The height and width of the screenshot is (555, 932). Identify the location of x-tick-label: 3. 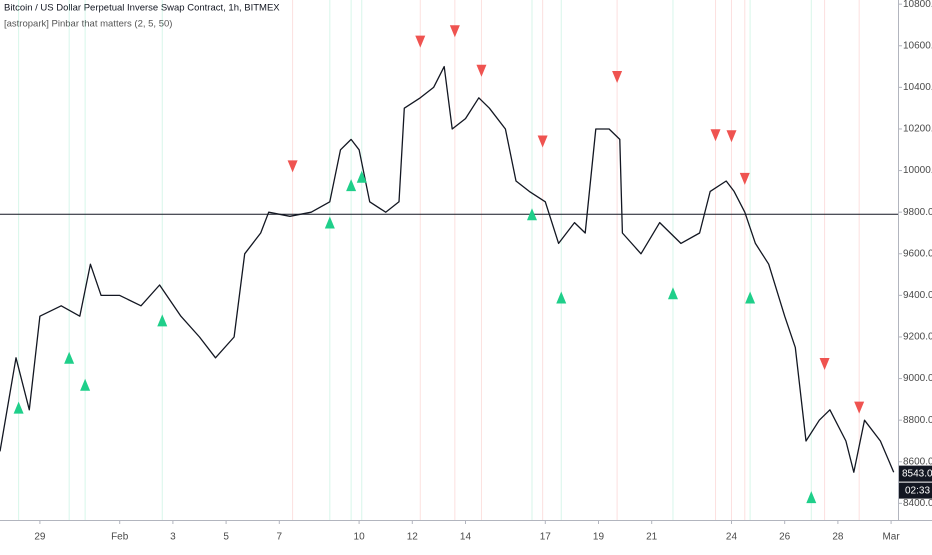
(173, 537).